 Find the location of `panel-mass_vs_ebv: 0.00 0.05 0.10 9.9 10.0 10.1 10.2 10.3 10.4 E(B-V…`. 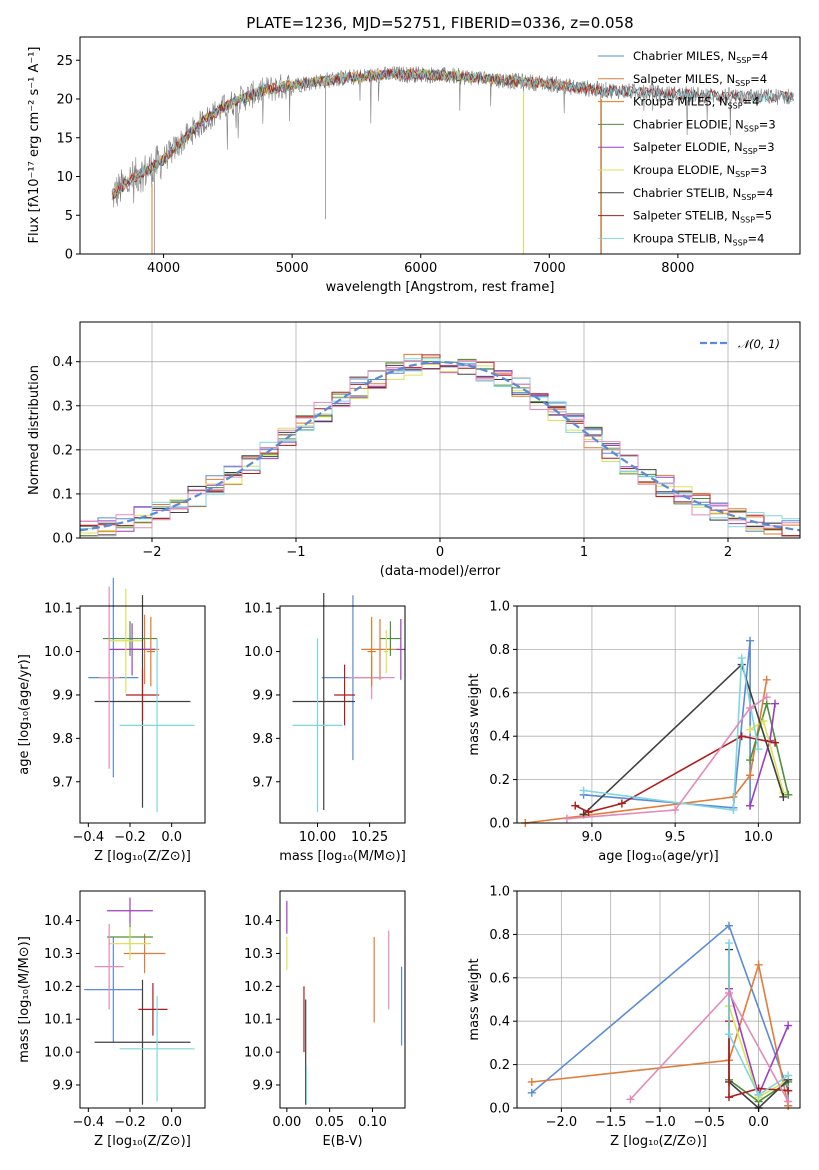

panel-mass_vs_ebv: 0.00 0.05 0.10 9.9 10.0 10.1 10.2 10.3 10.4 E(B-V… is located at coordinates (325, 1019).